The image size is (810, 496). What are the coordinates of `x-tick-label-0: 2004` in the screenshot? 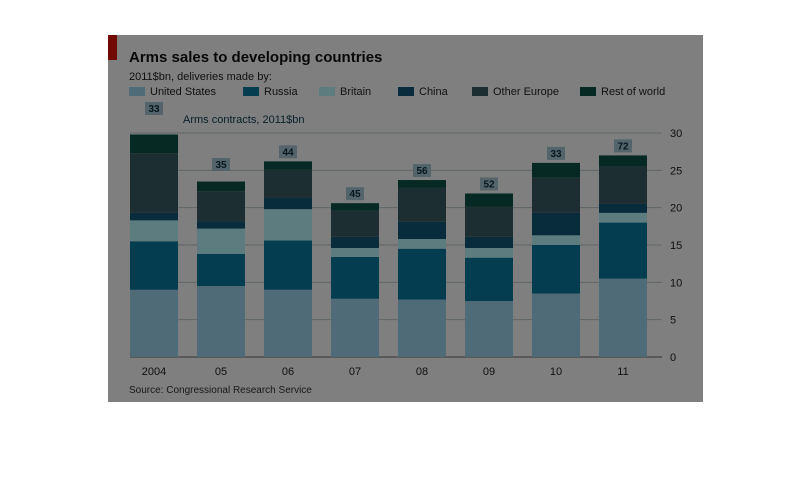 It's located at (154, 372).